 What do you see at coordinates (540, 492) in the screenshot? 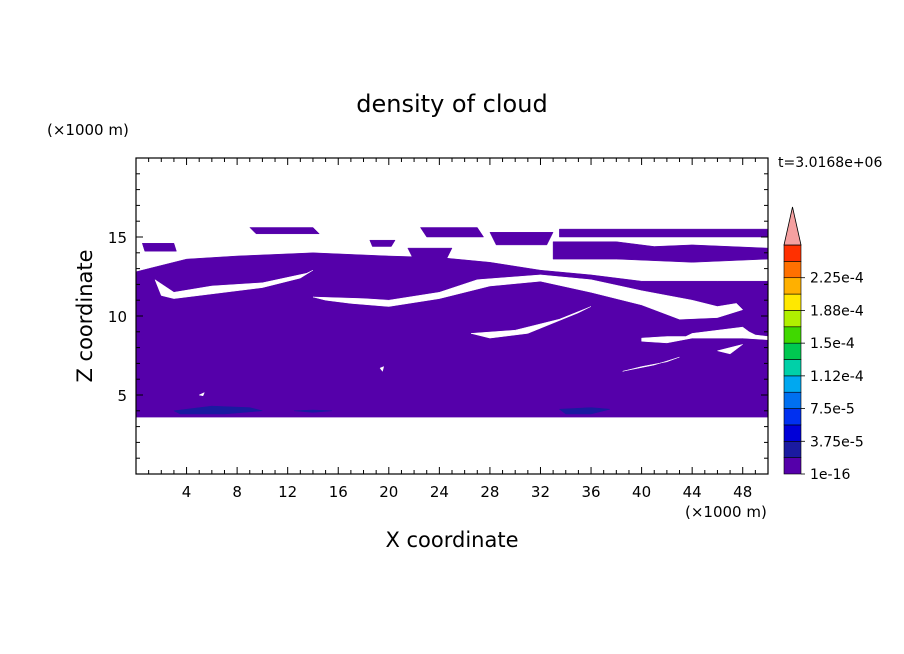
I see `x-tick-label: 32` at bounding box center [540, 492].